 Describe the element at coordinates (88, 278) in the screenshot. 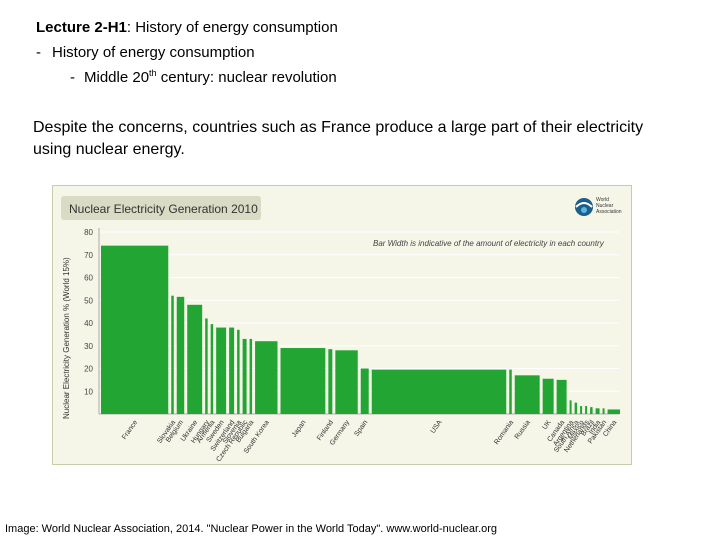

I see `y-tick-label: 60` at that location.